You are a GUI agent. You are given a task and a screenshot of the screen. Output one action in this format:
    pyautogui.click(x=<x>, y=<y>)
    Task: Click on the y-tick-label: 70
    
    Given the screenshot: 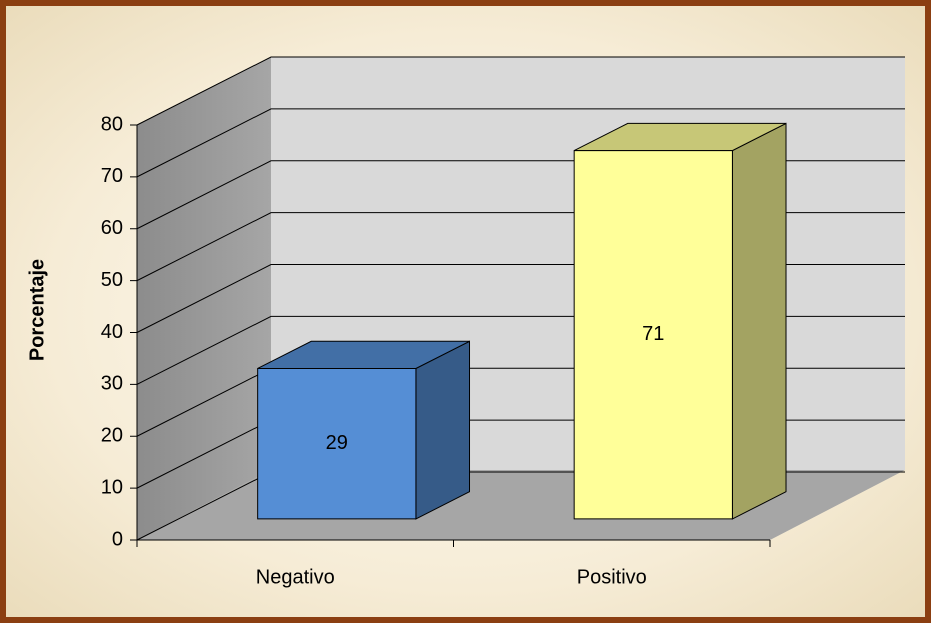 What is the action you would take?
    pyautogui.click(x=112, y=176)
    